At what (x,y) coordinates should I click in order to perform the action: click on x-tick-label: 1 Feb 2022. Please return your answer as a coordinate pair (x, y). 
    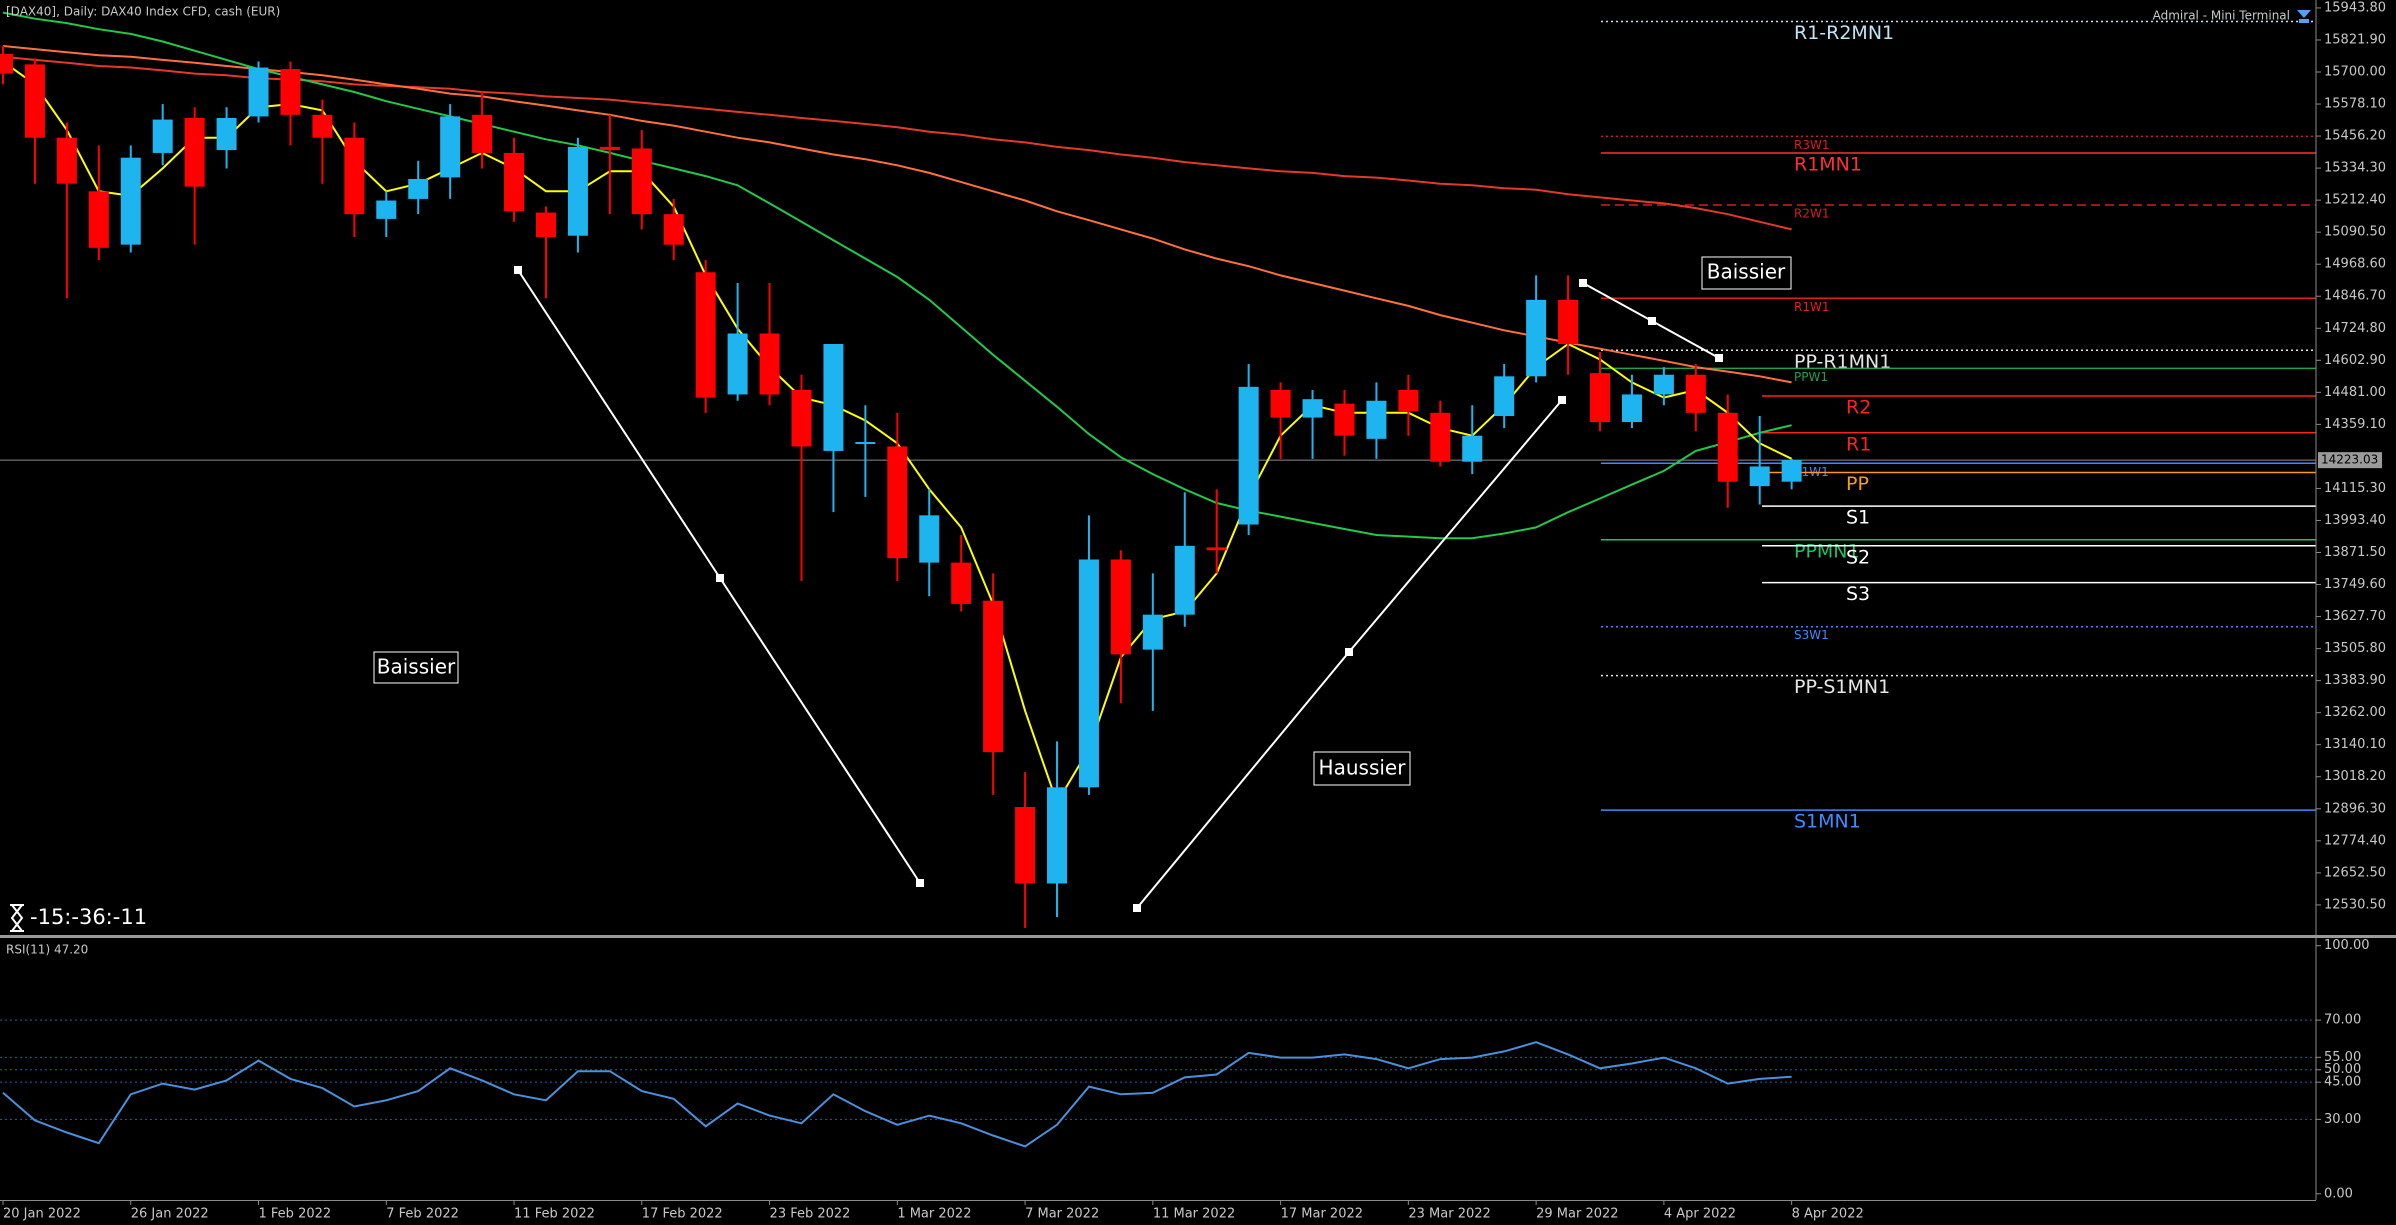
    Looking at the image, I should click on (295, 1214).